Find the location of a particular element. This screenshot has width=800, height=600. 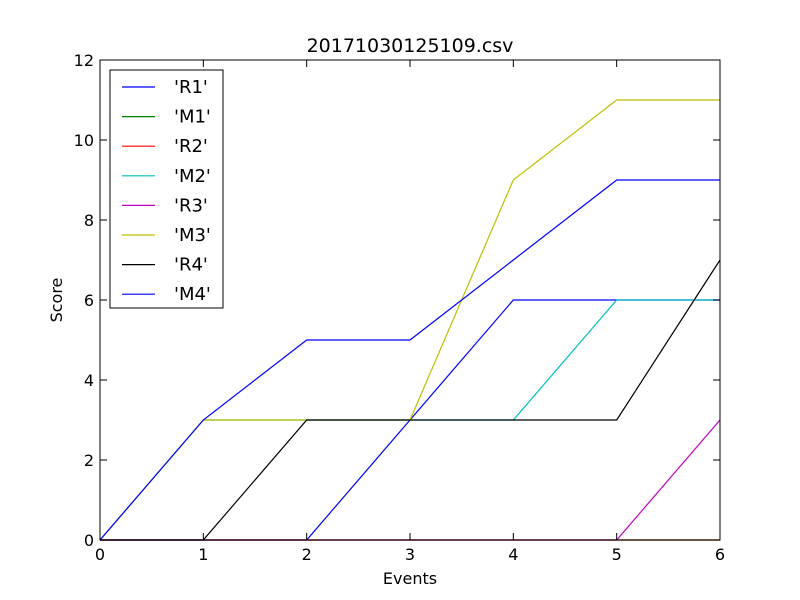

x-tick-label: 1 is located at coordinates (203, 554).